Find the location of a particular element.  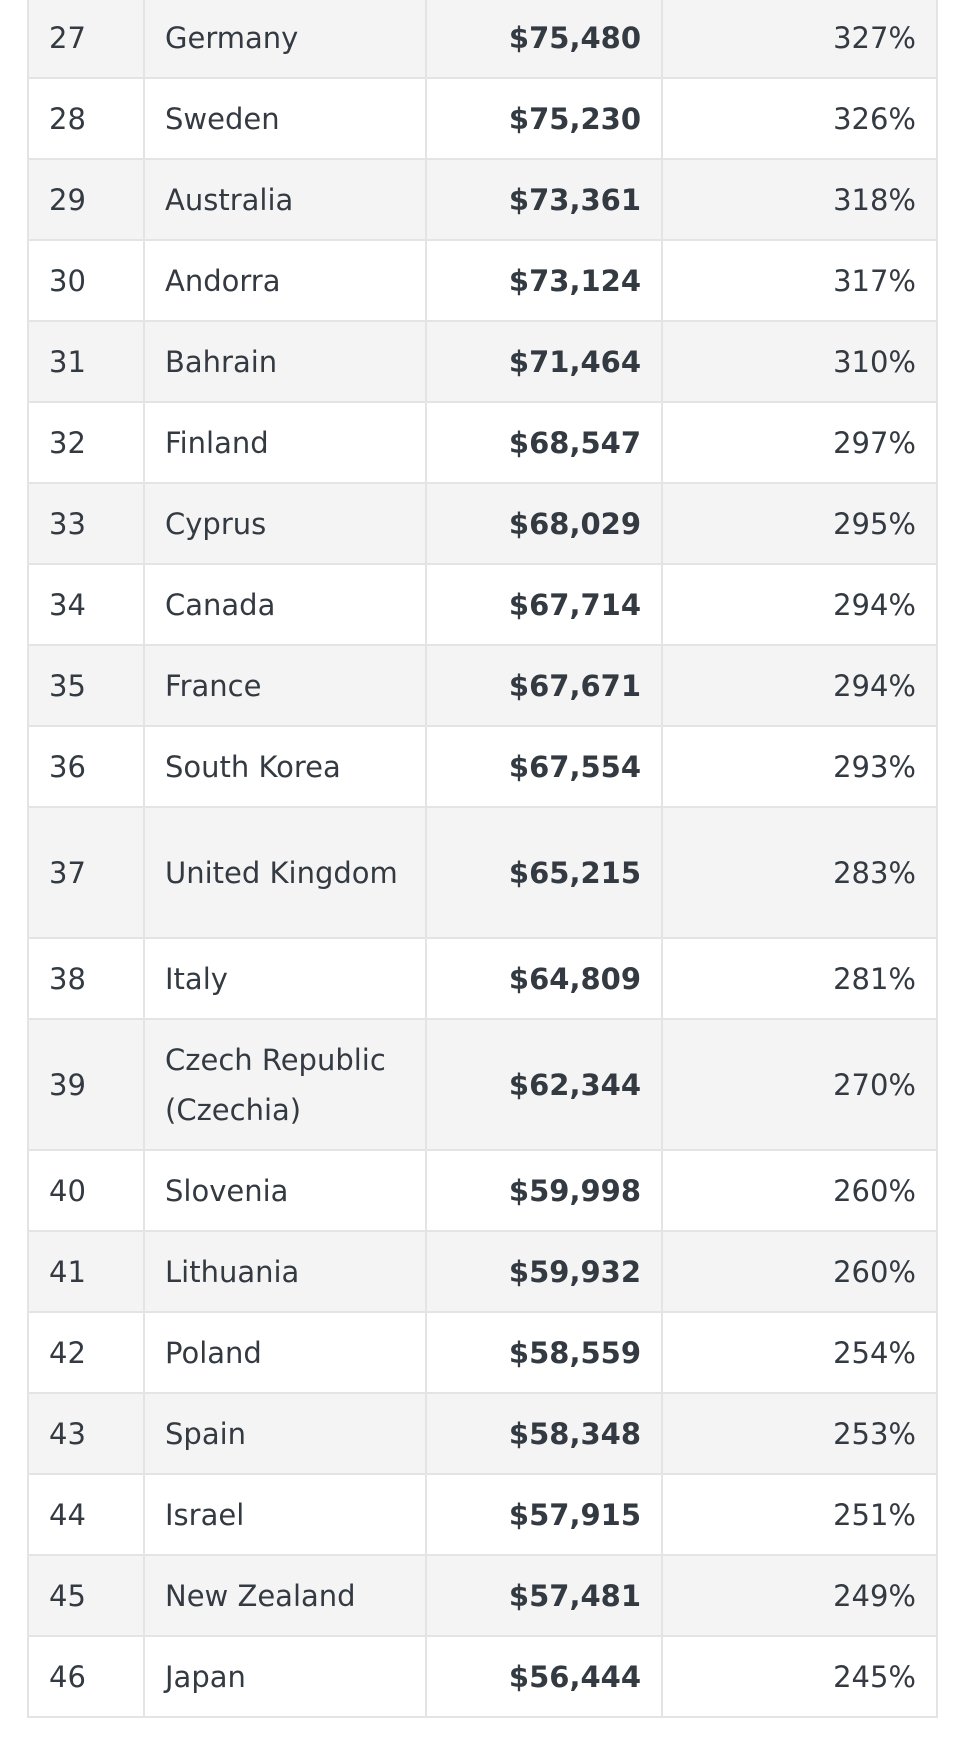

table-row: 32 Finland $68,547 297% is located at coordinates (482, 442).